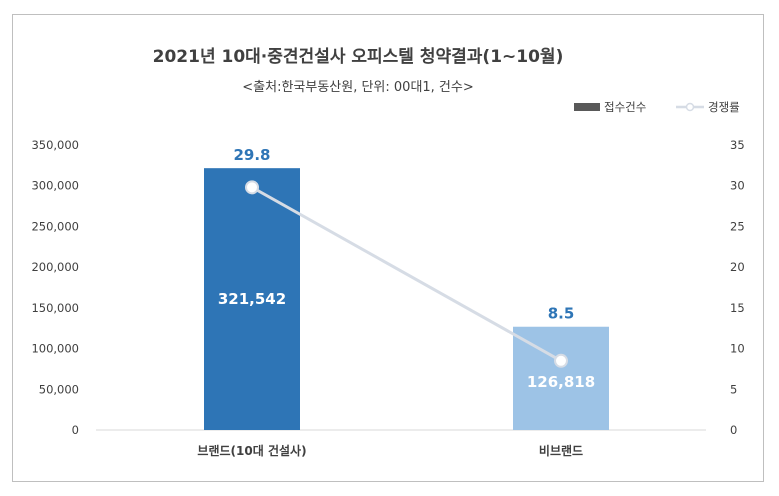 Image resolution: width=779 pixels, height=496 pixels. I want to click on left-tick-label: 0, so click(75, 430).